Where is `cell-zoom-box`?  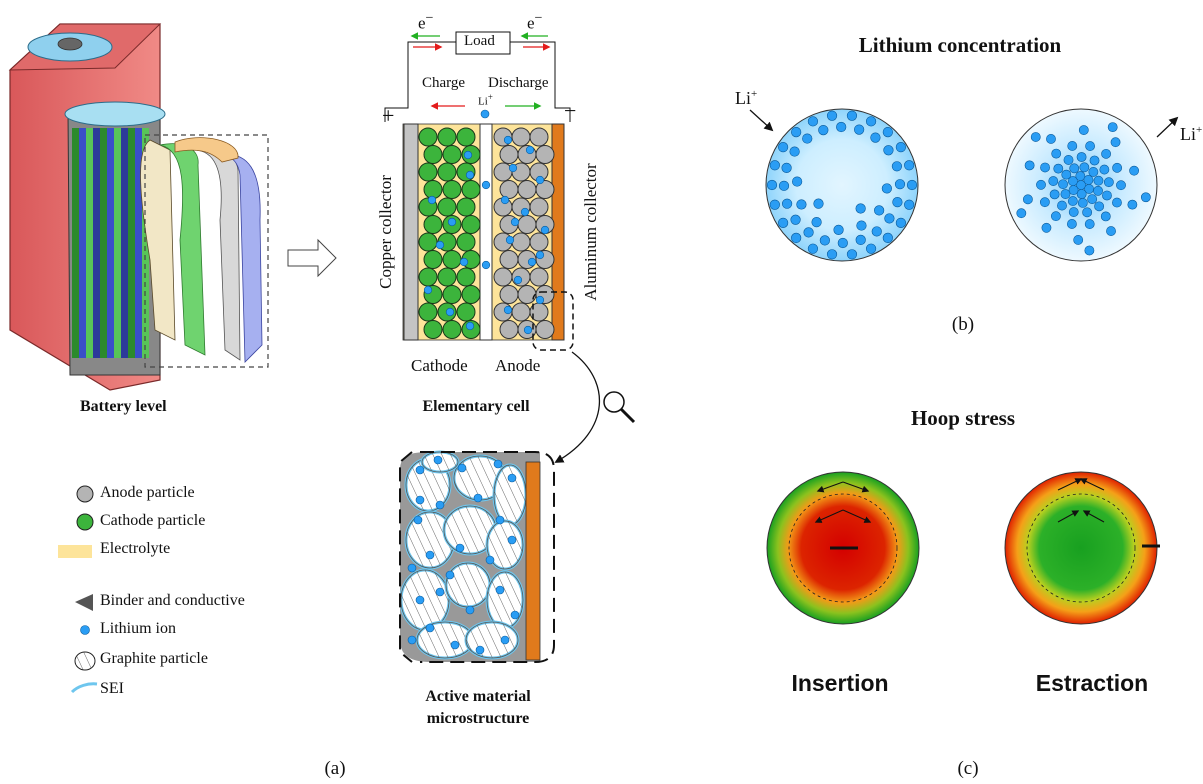 cell-zoom-box is located at coordinates (553, 321).